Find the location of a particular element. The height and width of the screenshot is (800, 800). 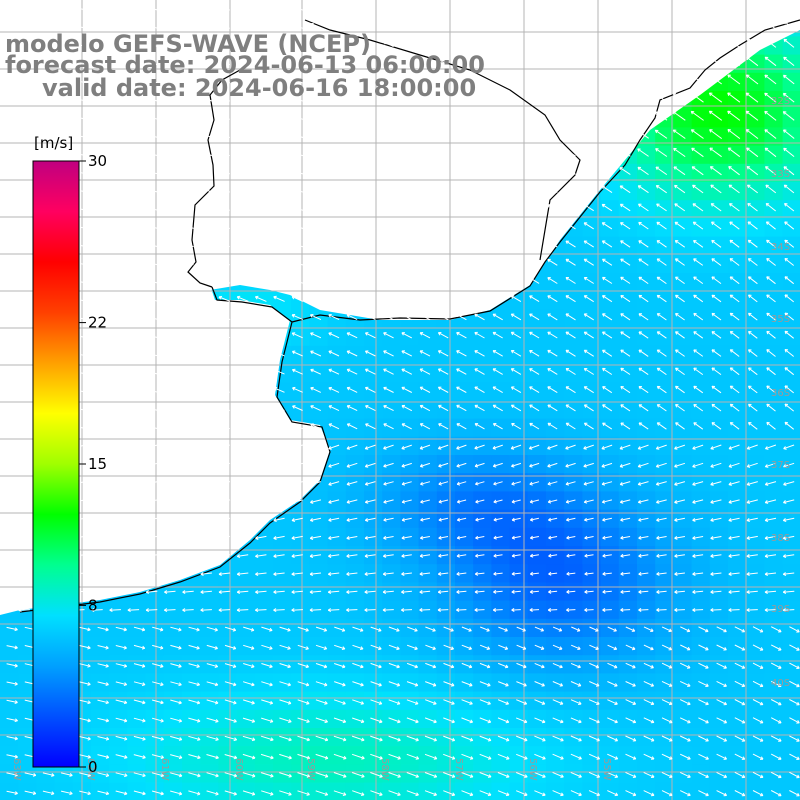

latitude-label: 39S is located at coordinates (780, 609).